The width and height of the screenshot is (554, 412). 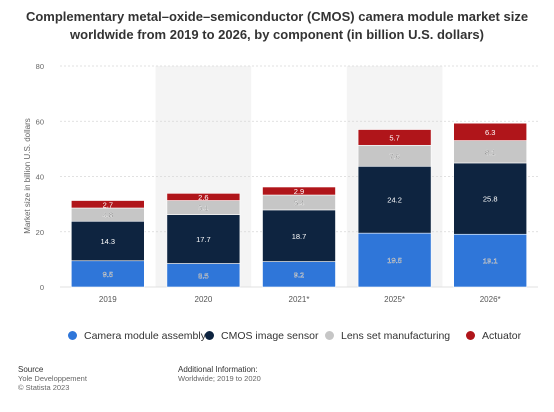 I want to click on legend-marker-actuator, so click(x=470, y=335).